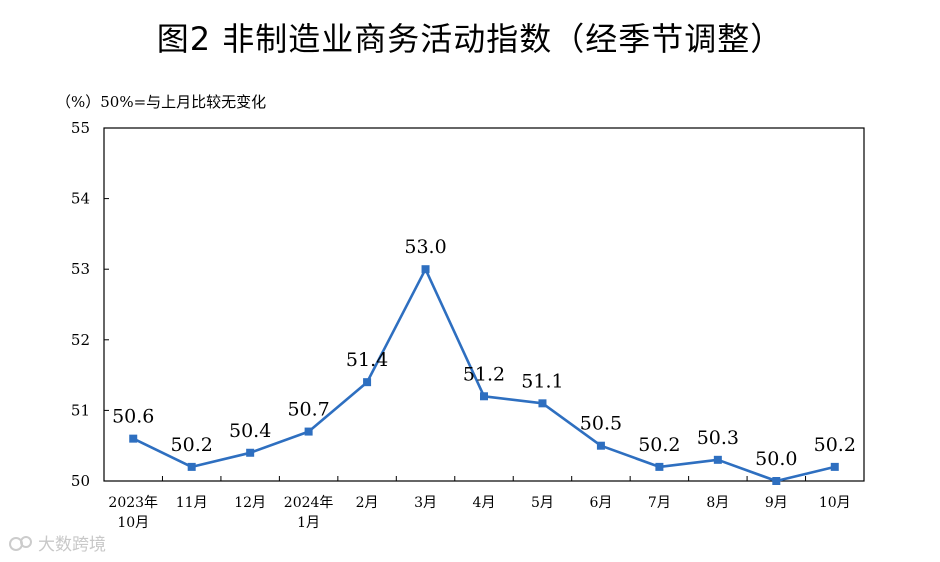  Describe the element at coordinates (425, 247) in the screenshot. I see `data-label: 53.0` at that location.